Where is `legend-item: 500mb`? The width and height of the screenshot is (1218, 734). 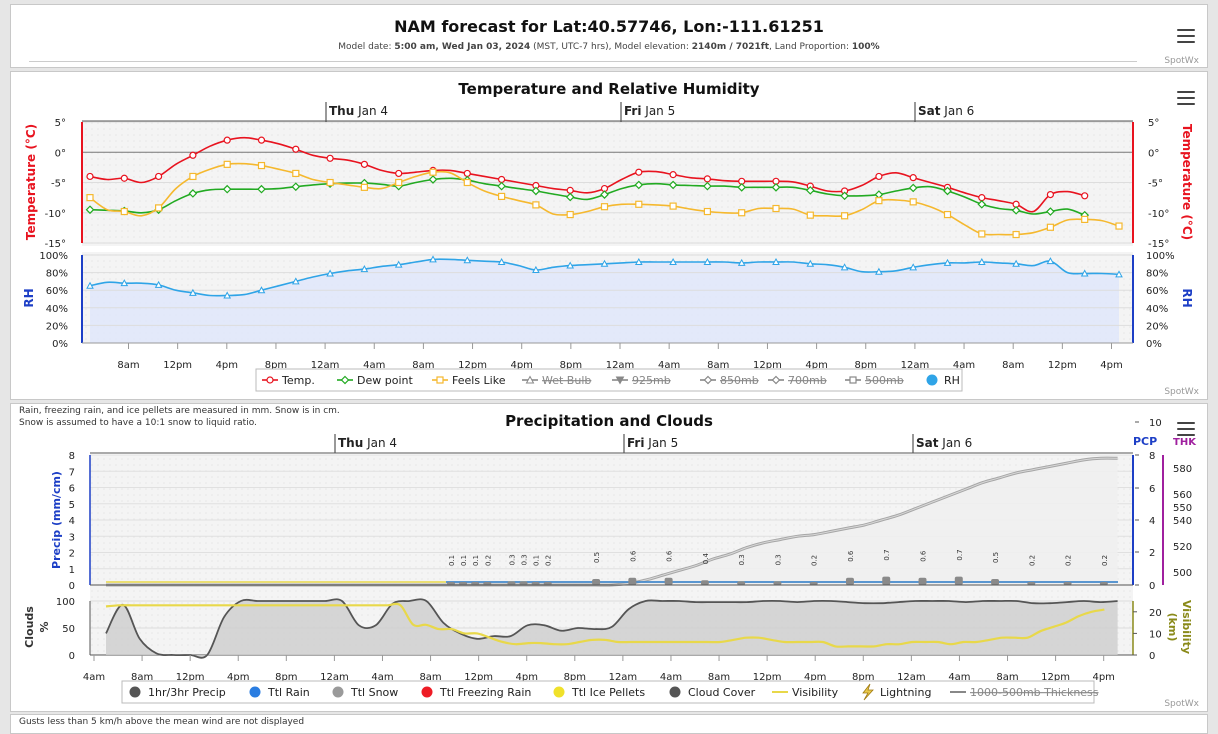 legend-item: 500mb is located at coordinates (884, 380).